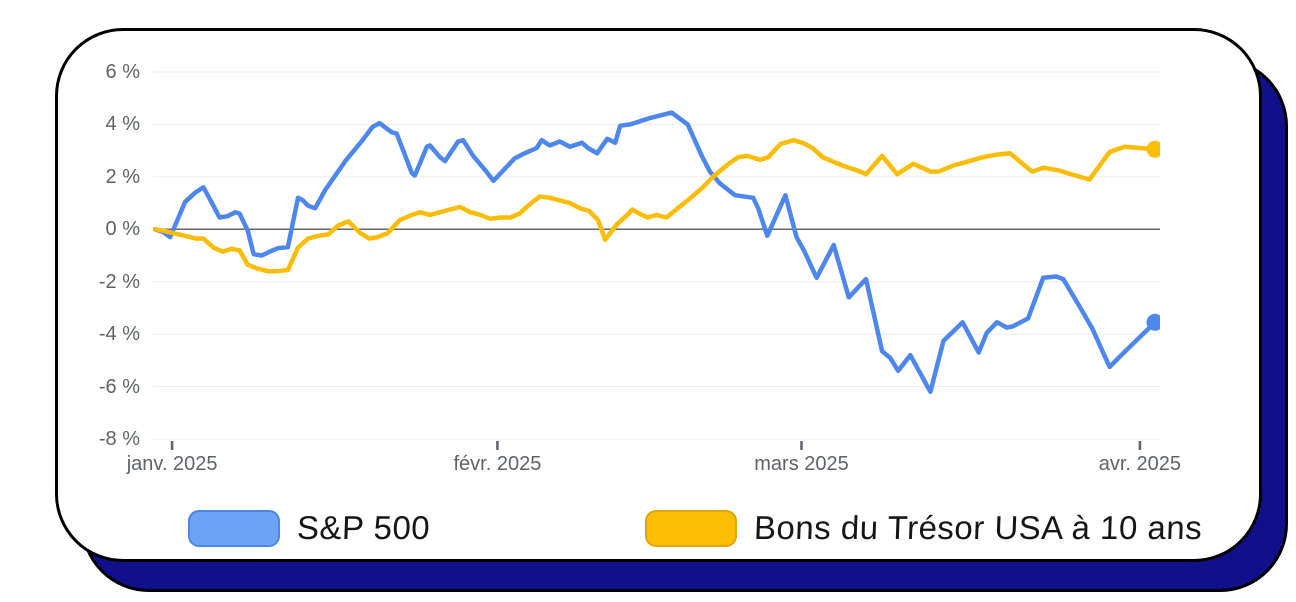 Image resolution: width=1296 pixels, height=602 pixels. What do you see at coordinates (119, 334) in the screenshot?
I see `y-tick-label: -4 %` at bounding box center [119, 334].